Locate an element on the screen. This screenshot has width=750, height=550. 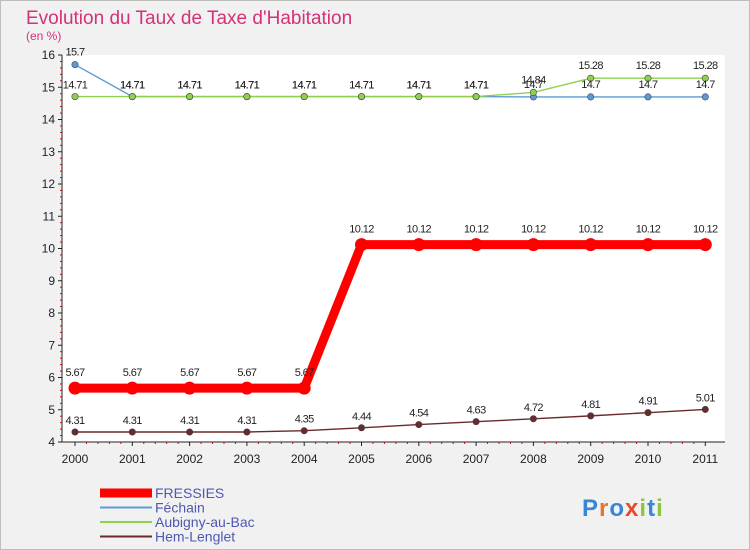
data-label: 4.44 is located at coordinates (361, 417).